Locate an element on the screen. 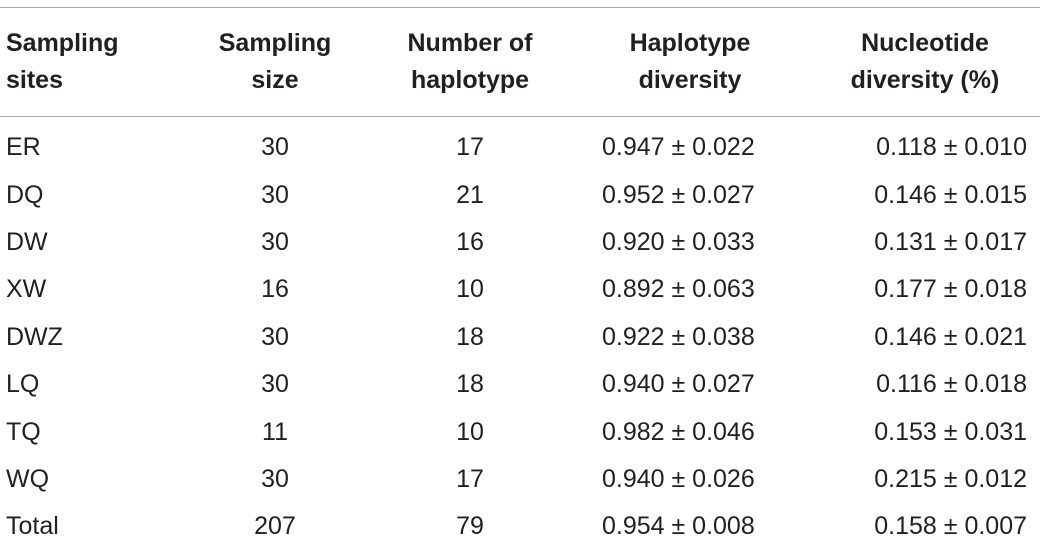  header-sampling-size: Sampling size is located at coordinates (275, 62).